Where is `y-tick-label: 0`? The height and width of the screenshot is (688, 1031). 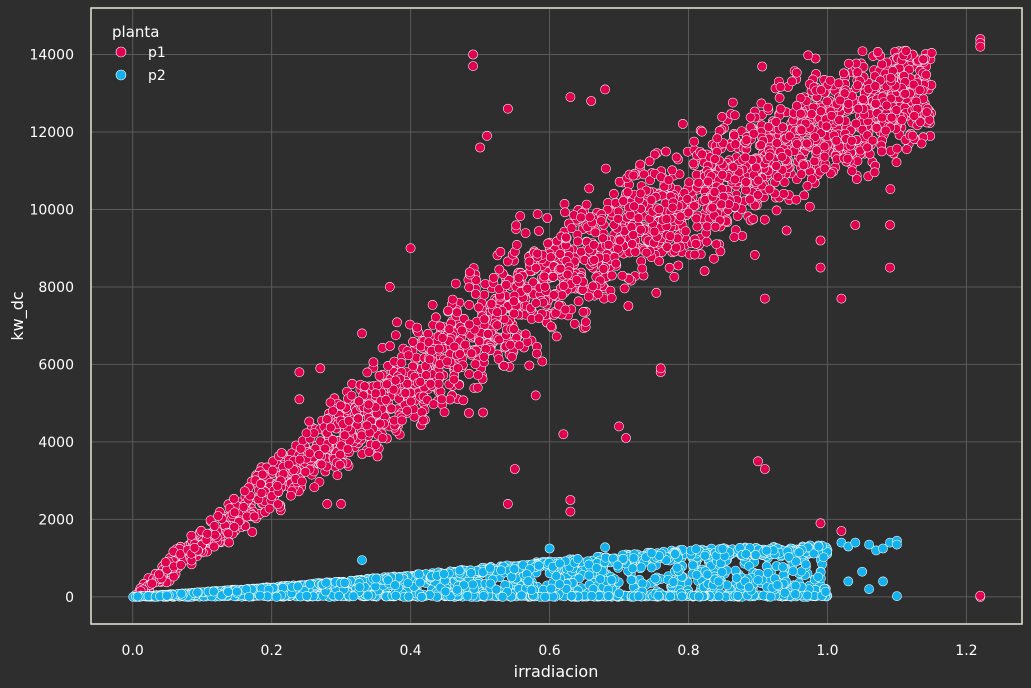 y-tick-label: 0 is located at coordinates (69, 598).